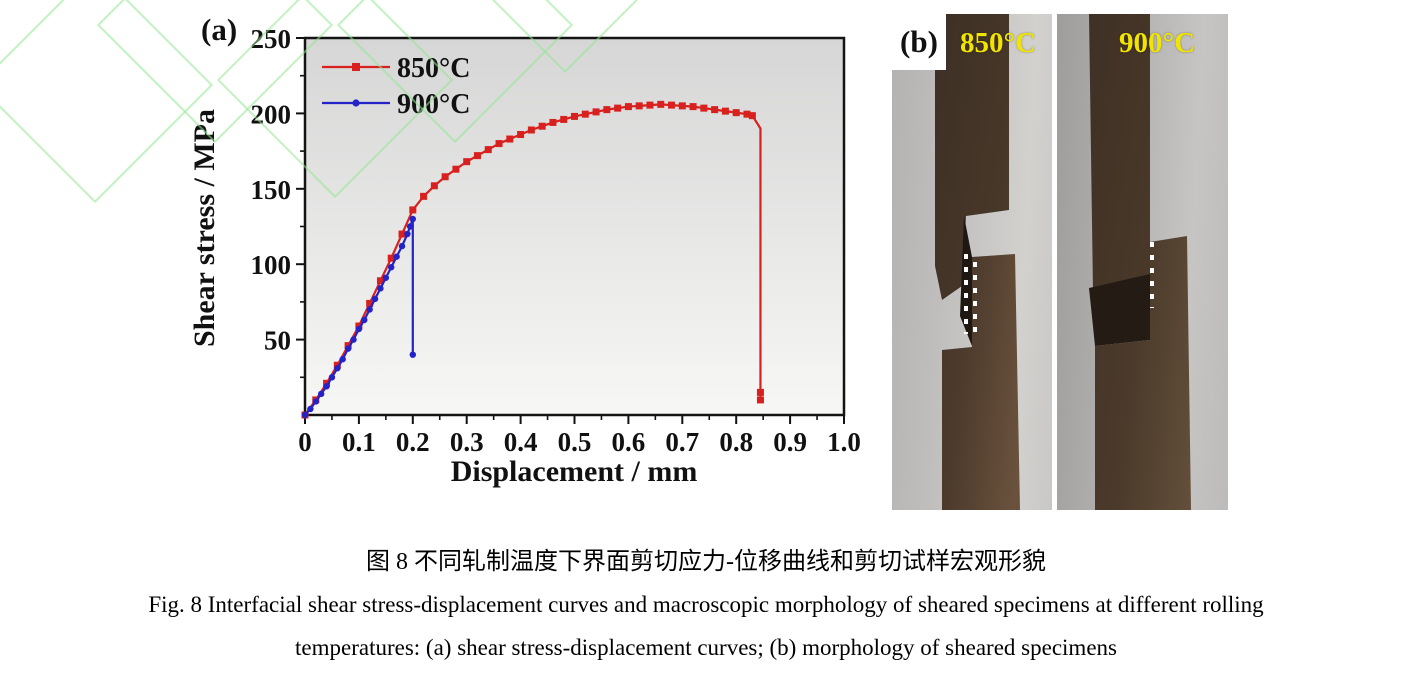 This screenshot has width=1412, height=674. I want to click on y-tick-label: 250, so click(271, 39).